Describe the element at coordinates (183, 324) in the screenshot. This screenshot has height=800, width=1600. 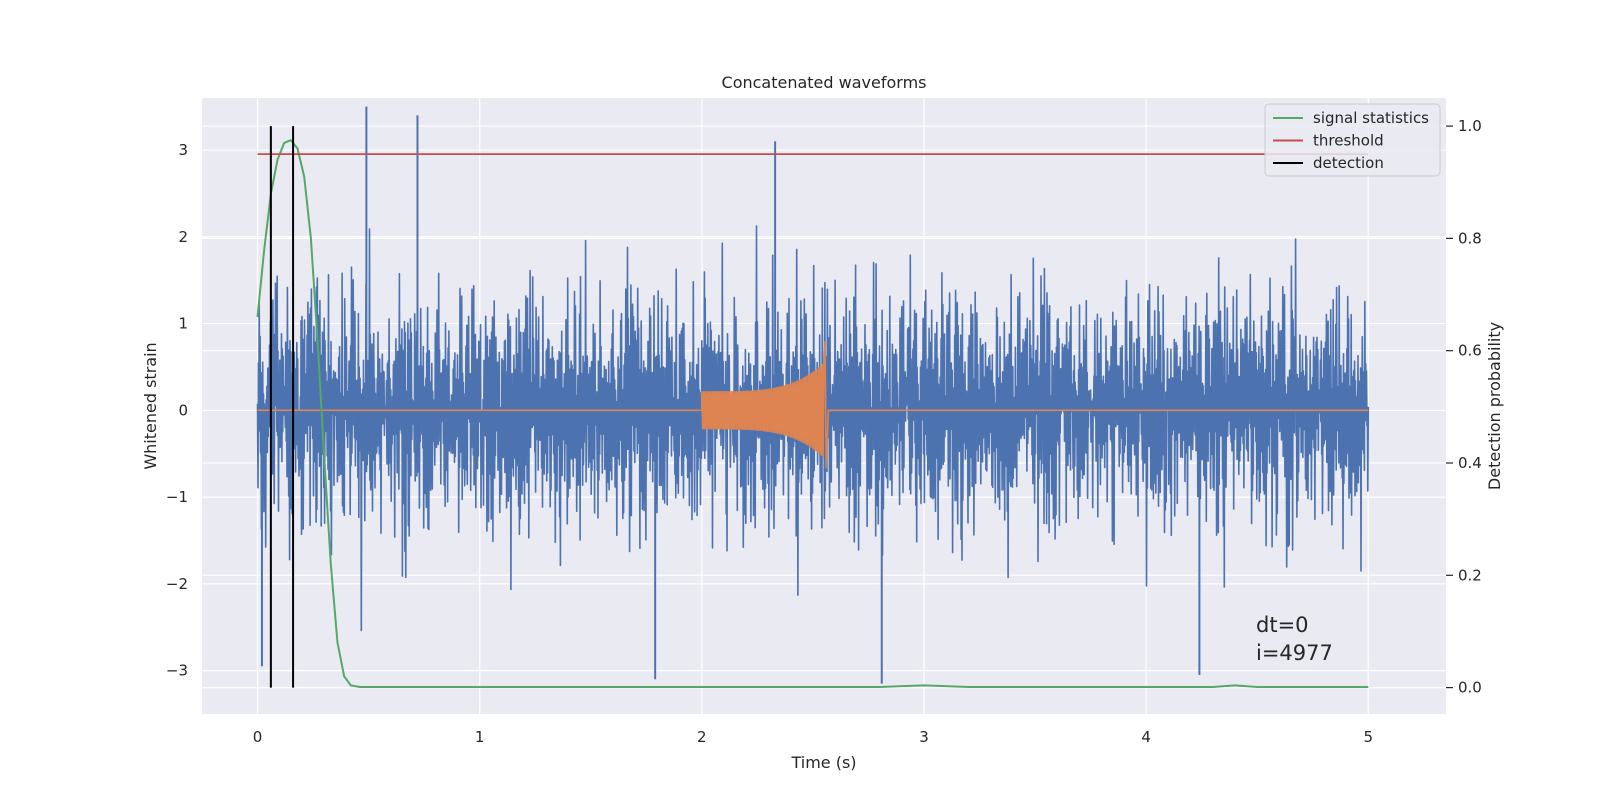
I see `y-tick-label: 1` at that location.